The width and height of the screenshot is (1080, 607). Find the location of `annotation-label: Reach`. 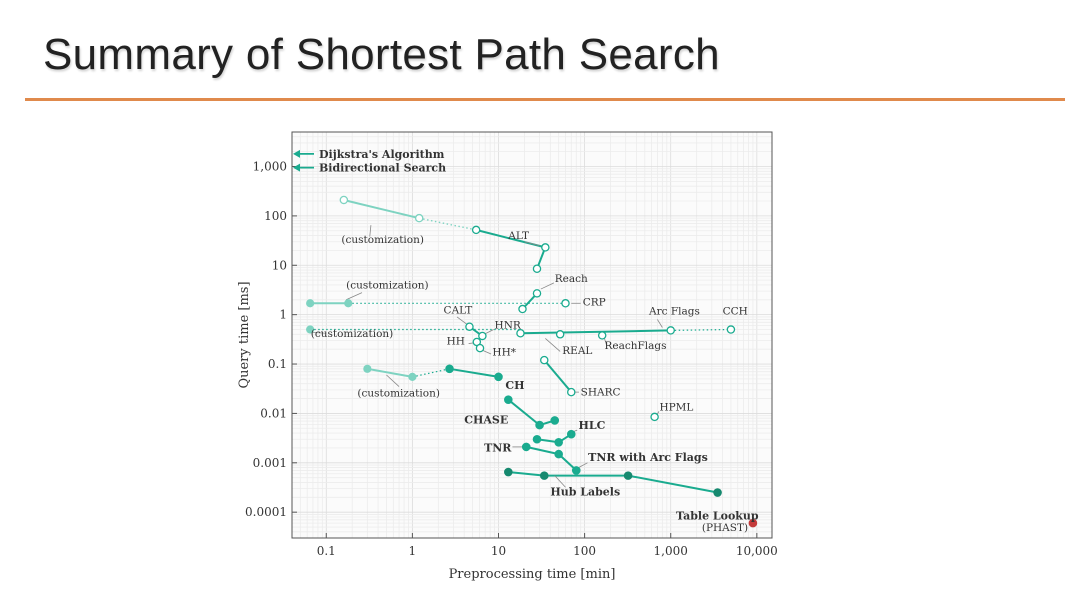

annotation-label: Reach is located at coordinates (571, 279).